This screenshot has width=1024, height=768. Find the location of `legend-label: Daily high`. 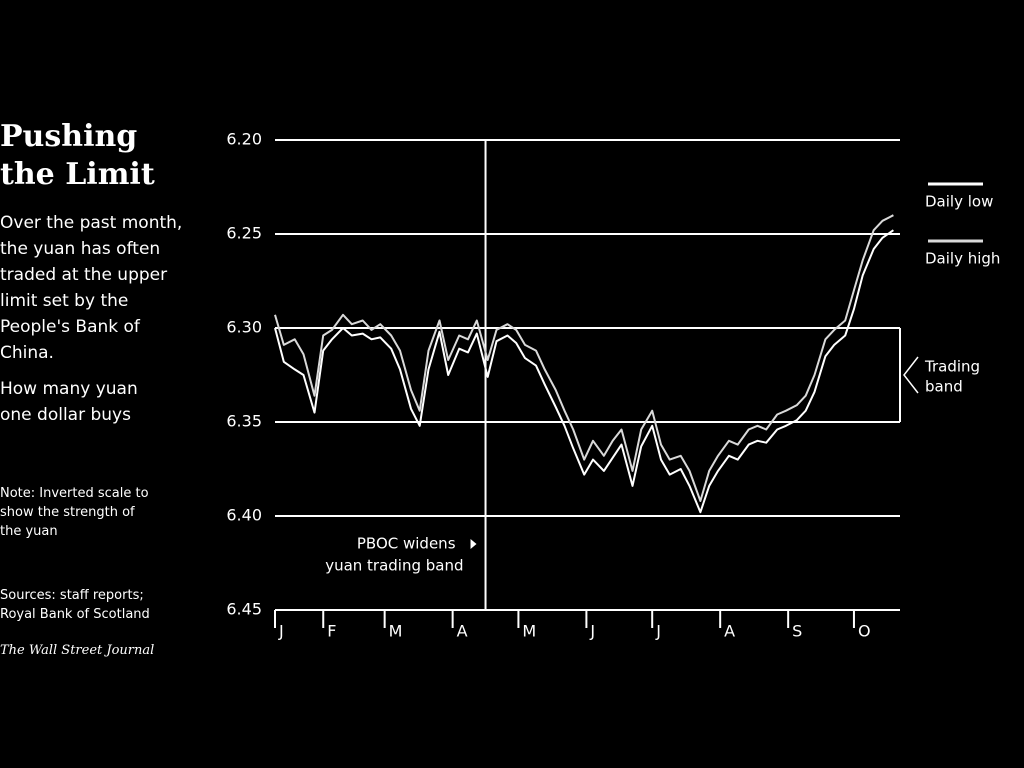

legend-label: Daily high is located at coordinates (962, 259).